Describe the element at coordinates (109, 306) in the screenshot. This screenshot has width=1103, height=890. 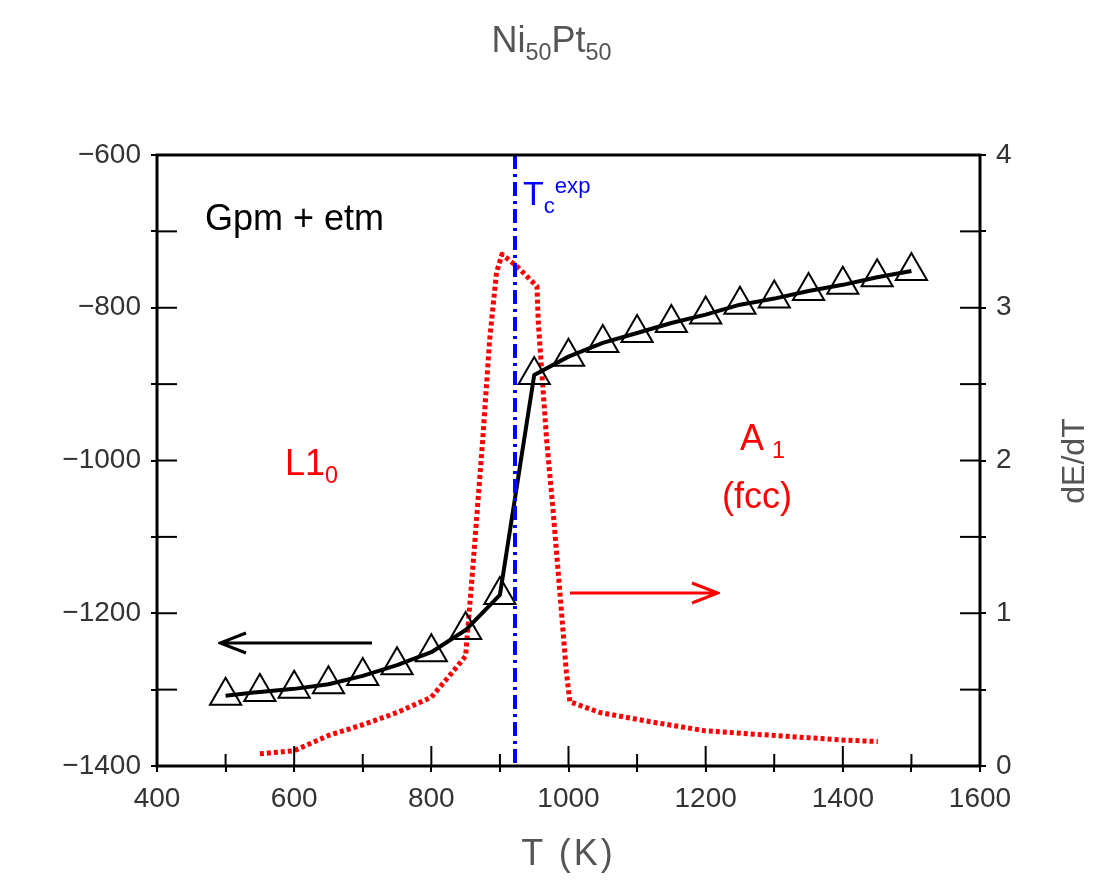
I see `y-tick-label: −800` at that location.